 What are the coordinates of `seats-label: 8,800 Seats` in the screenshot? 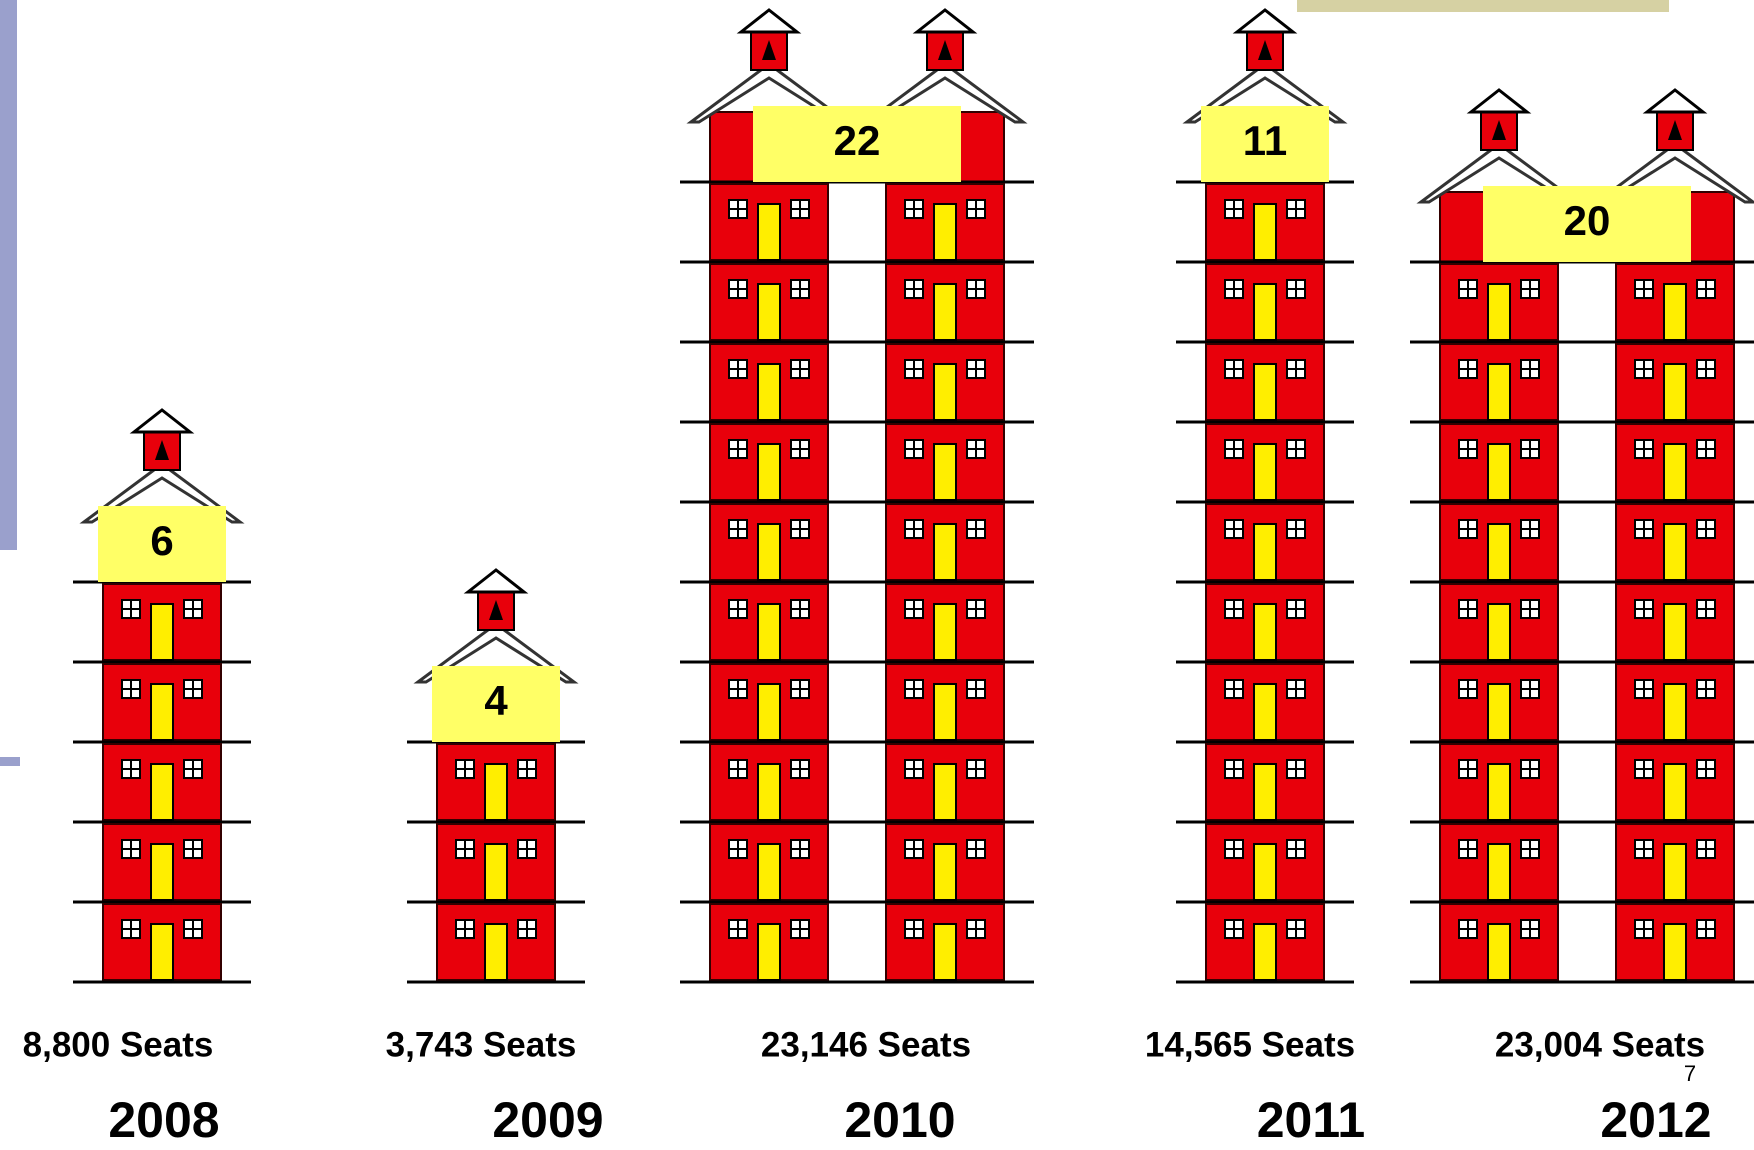 It's located at (118, 1044).